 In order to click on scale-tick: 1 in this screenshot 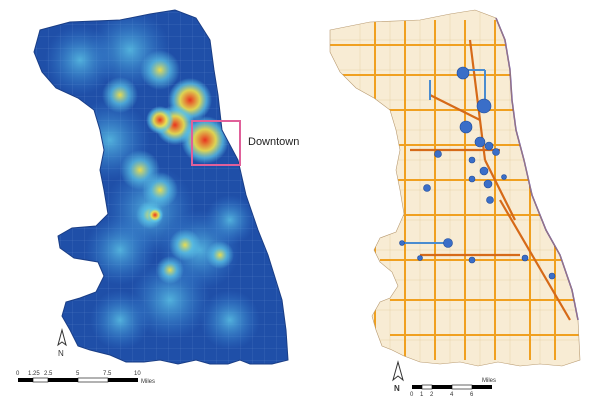, I will do `click(422, 395)`.